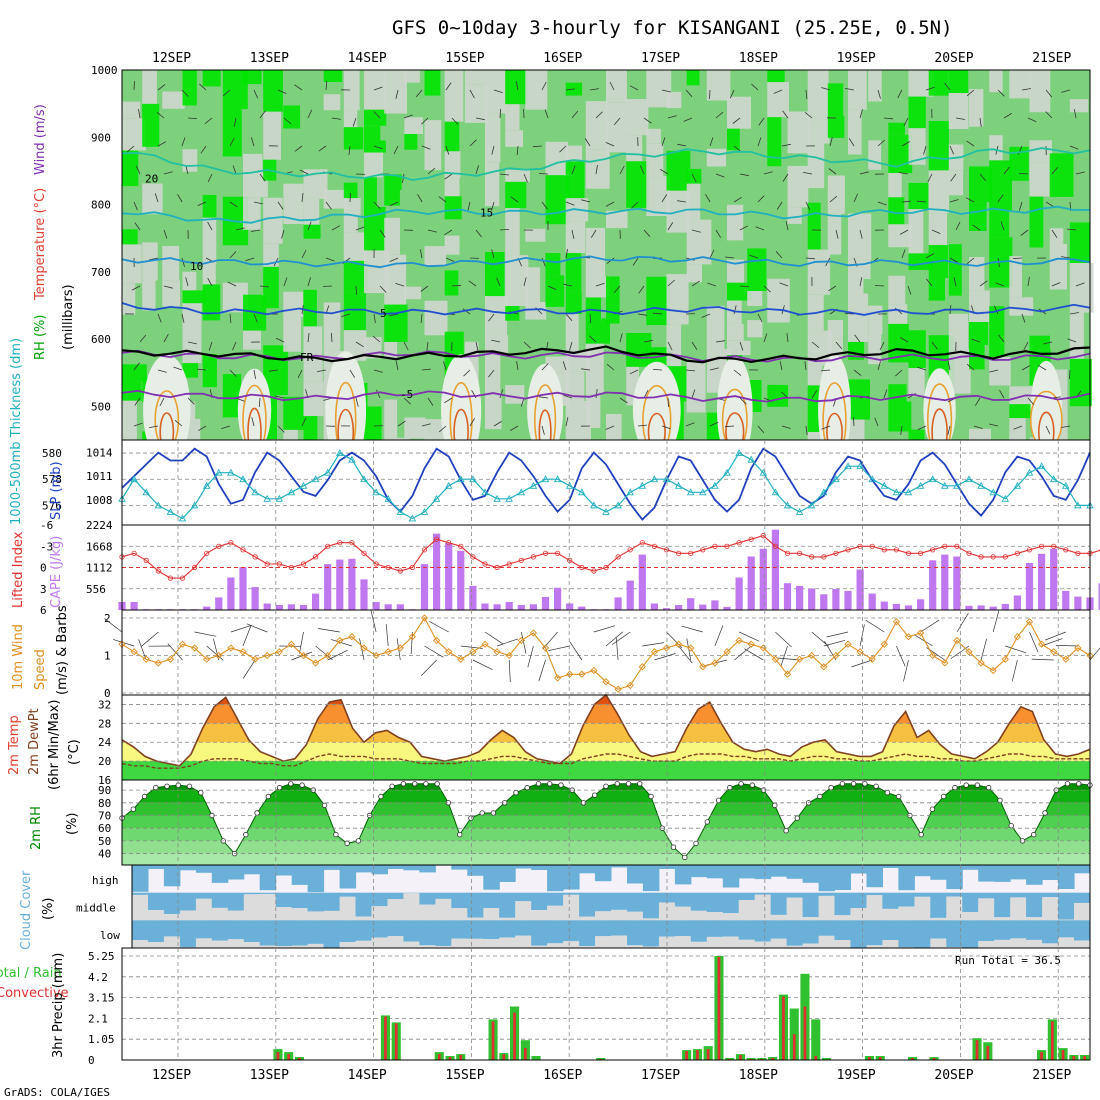 The image size is (1100, 1100). What do you see at coordinates (40, 669) in the screenshot?
I see `wind-axis-title-2: Speed` at bounding box center [40, 669].